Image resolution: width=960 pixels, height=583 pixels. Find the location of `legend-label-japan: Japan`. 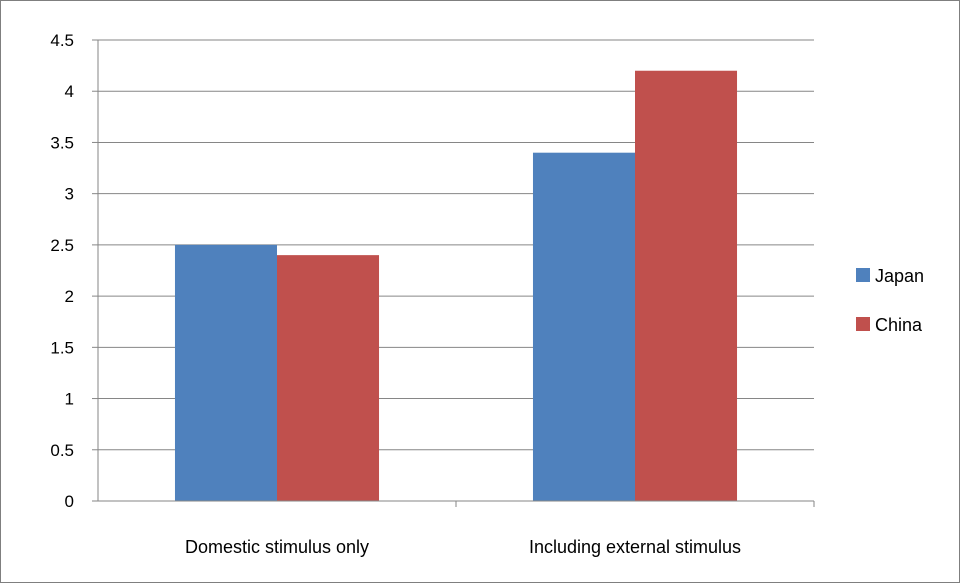

legend-label-japan: Japan is located at coordinates (899, 276).